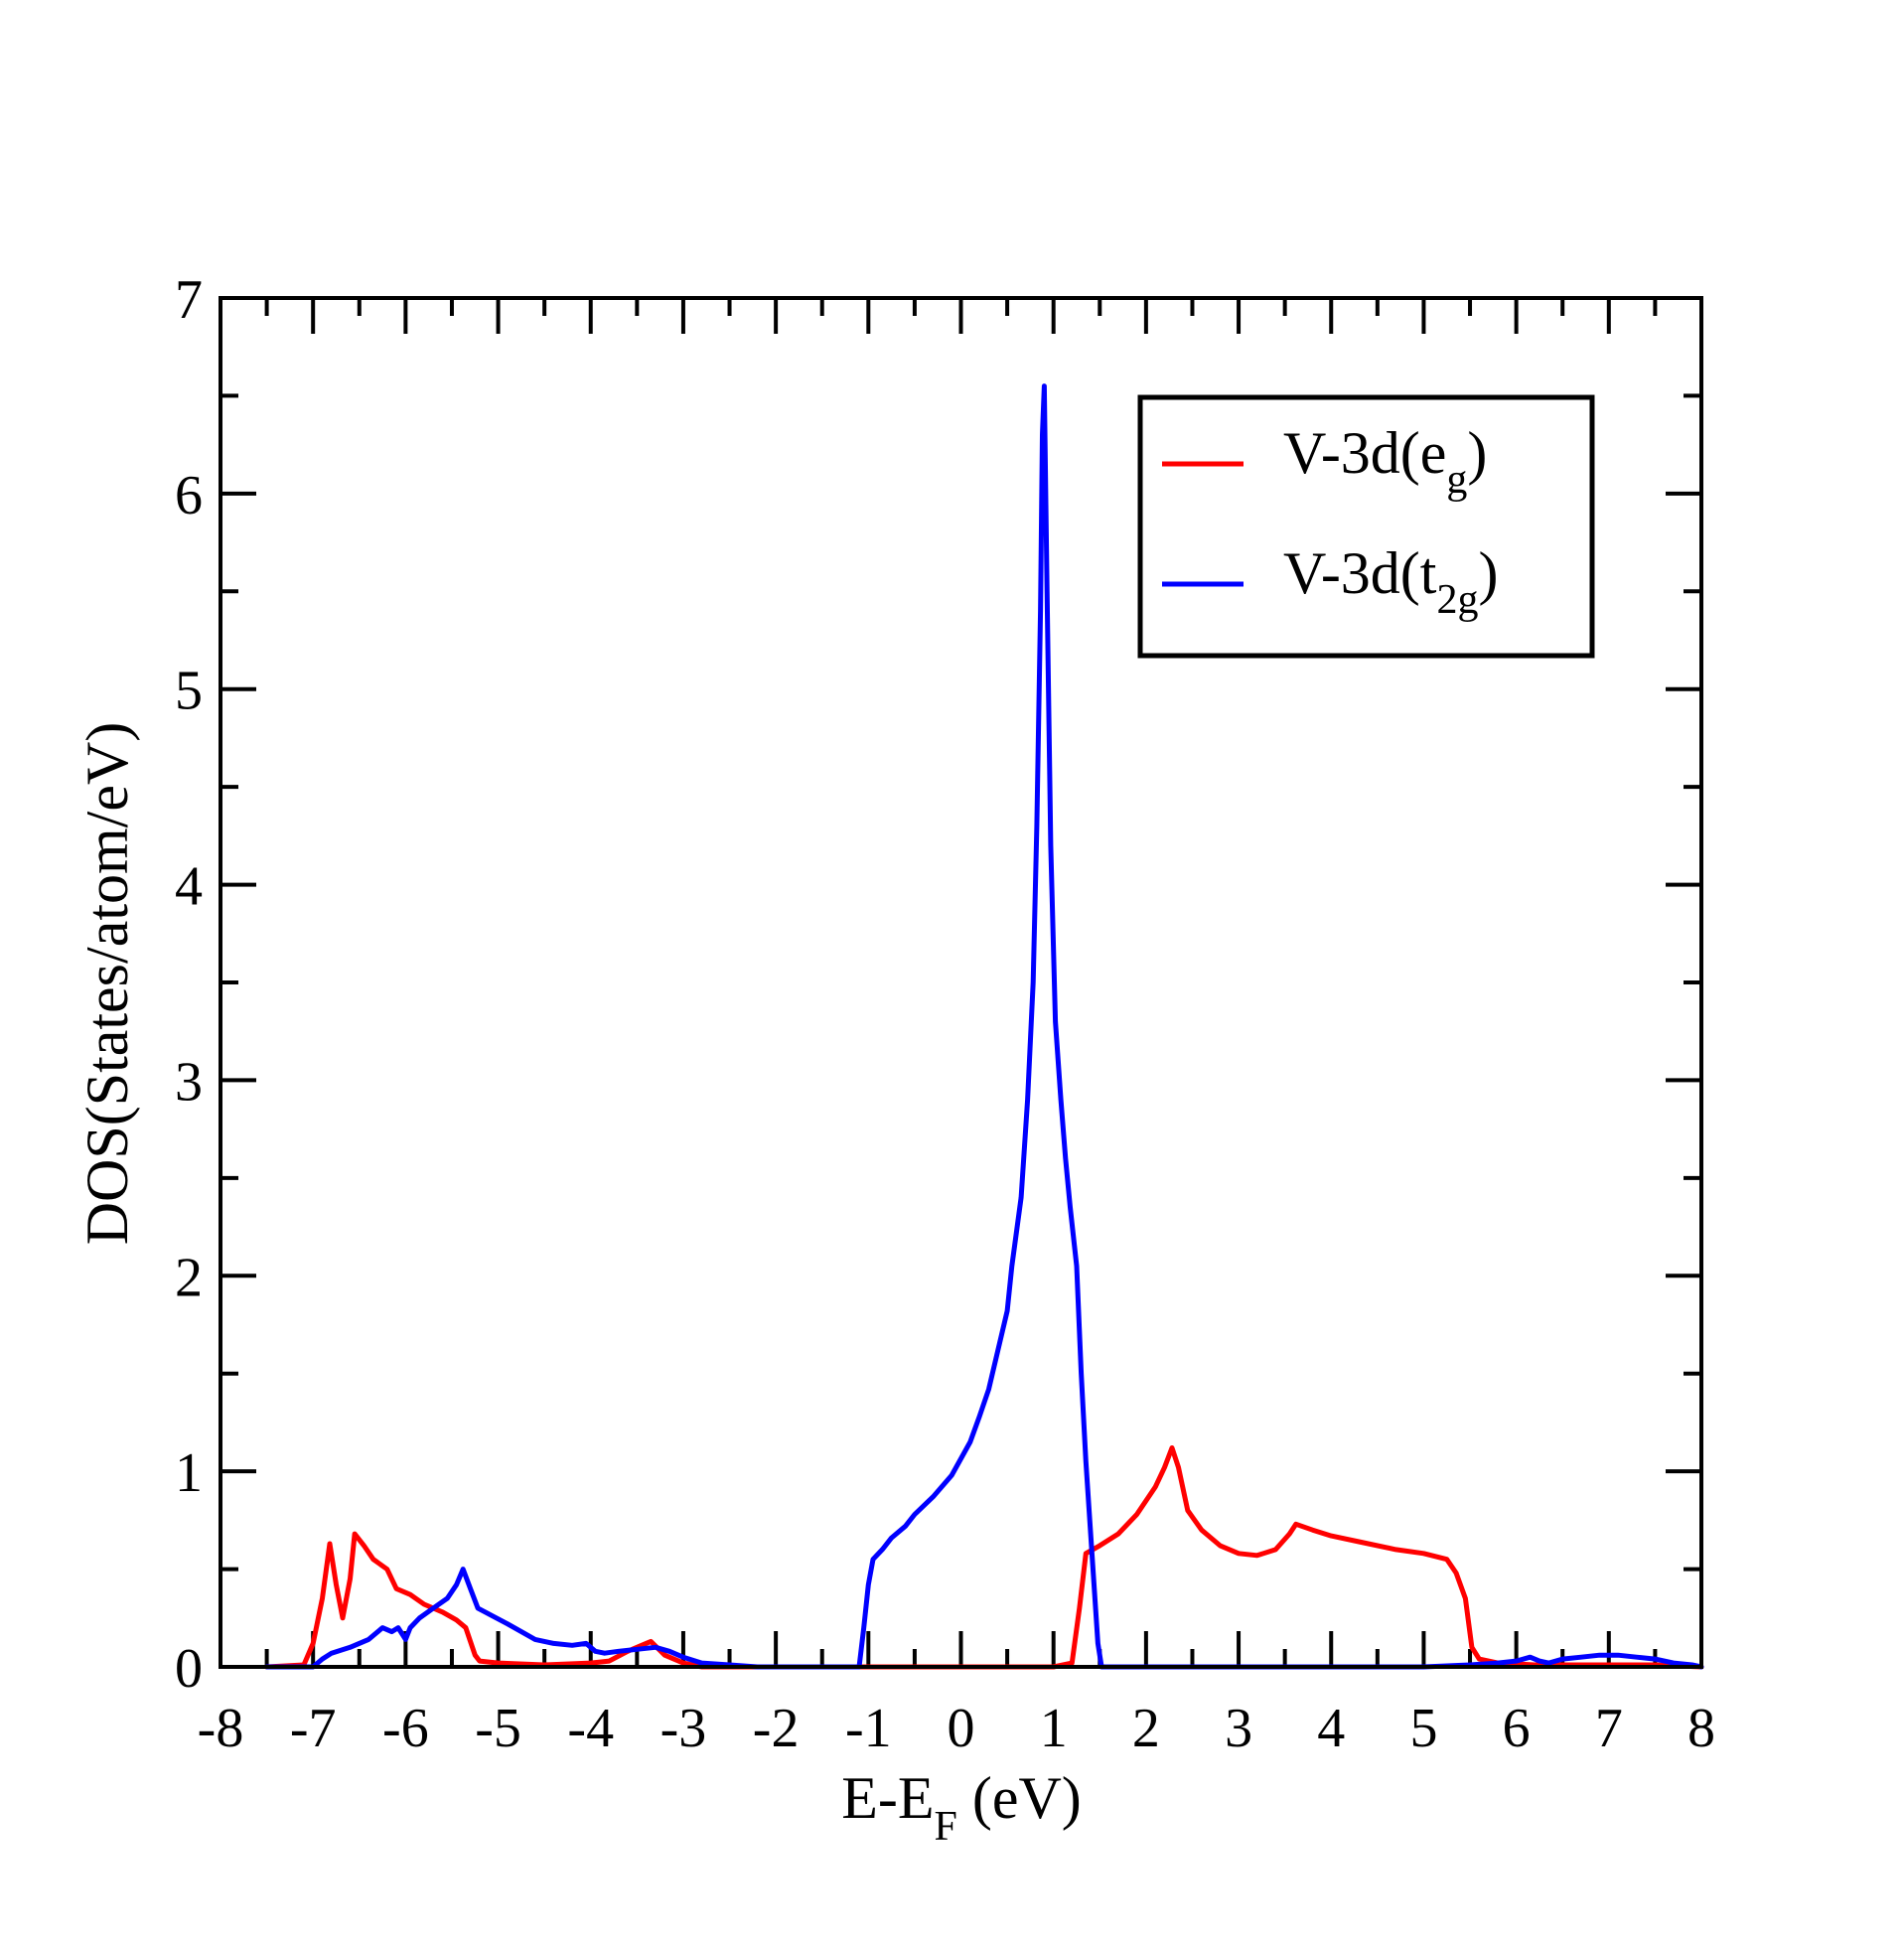  What do you see at coordinates (1701, 1728) in the screenshot?
I see `x-tick-label: 8` at bounding box center [1701, 1728].